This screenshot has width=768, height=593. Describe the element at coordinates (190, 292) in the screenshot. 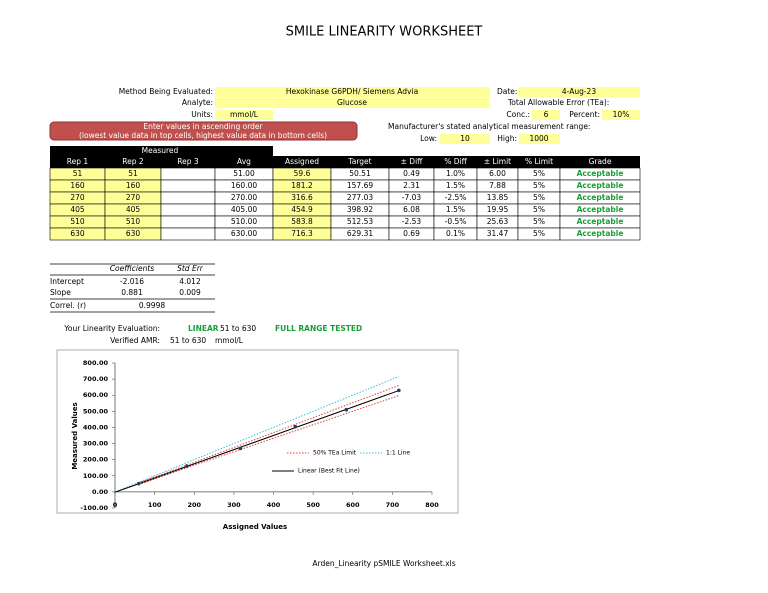

I see `stats-value: 0.009` at that location.